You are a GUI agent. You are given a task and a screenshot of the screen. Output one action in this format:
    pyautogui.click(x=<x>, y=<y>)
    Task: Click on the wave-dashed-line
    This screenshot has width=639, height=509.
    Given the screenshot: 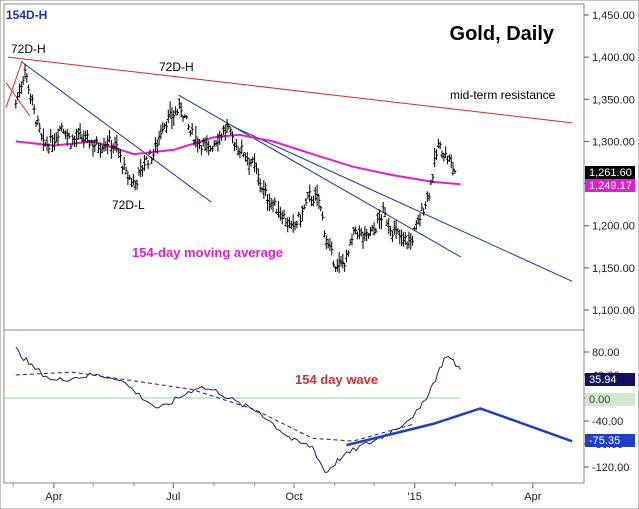 What is the action you would take?
    pyautogui.click(x=215, y=406)
    